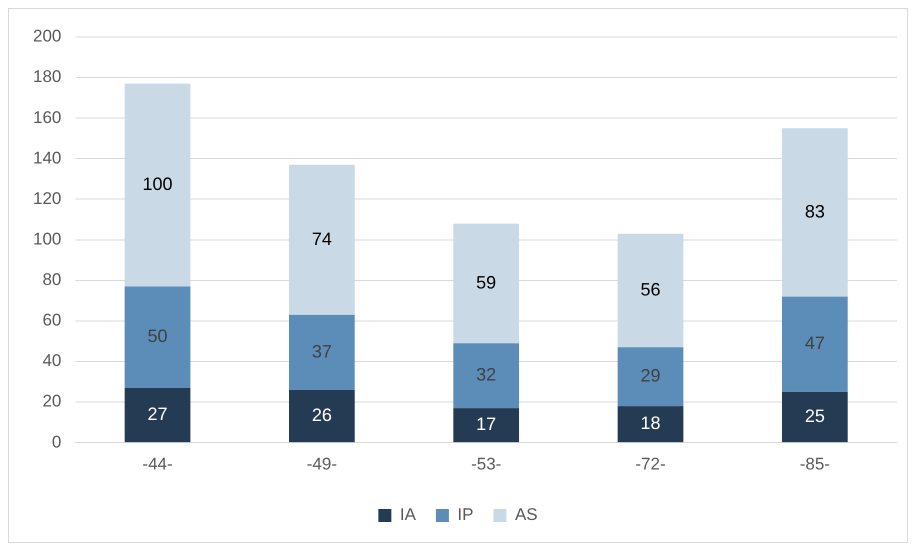 The height and width of the screenshot is (551, 916). What do you see at coordinates (52, 360) in the screenshot?
I see `y-tick-label: 40` at bounding box center [52, 360].